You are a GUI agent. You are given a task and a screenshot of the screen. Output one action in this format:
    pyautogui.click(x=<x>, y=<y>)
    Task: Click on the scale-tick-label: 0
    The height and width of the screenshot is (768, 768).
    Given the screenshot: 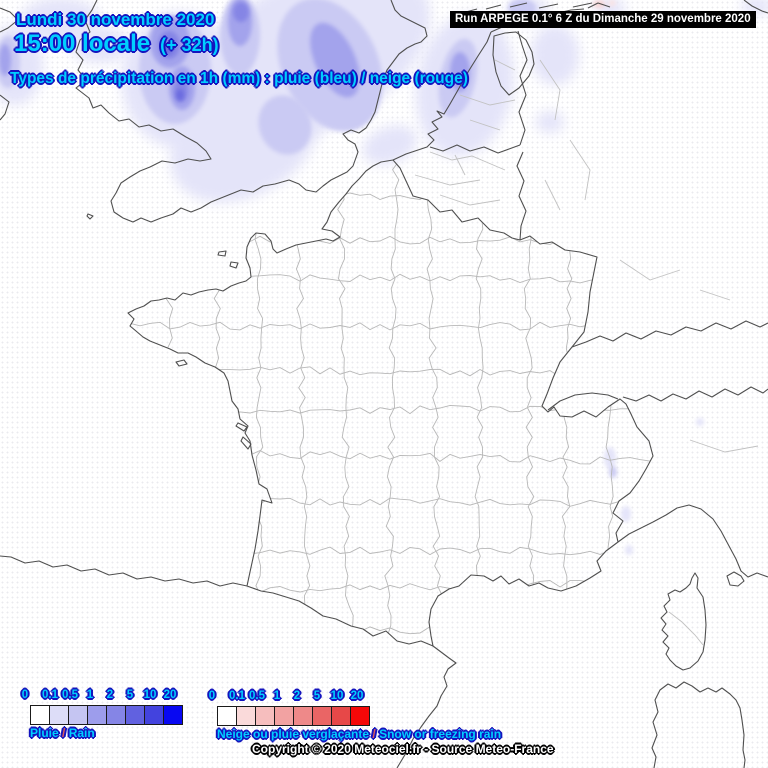 What is the action you would take?
    pyautogui.click(x=212, y=696)
    